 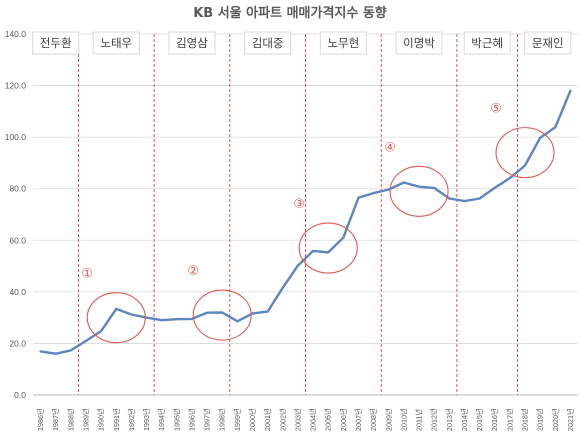 I want to click on y-tick-label: 20.0, so click(x=17, y=343).